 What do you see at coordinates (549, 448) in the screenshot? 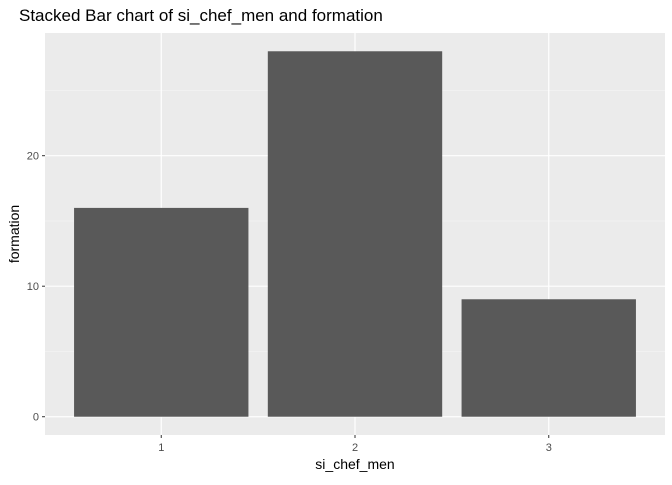
I see `x-tick-label: 3` at bounding box center [549, 448].